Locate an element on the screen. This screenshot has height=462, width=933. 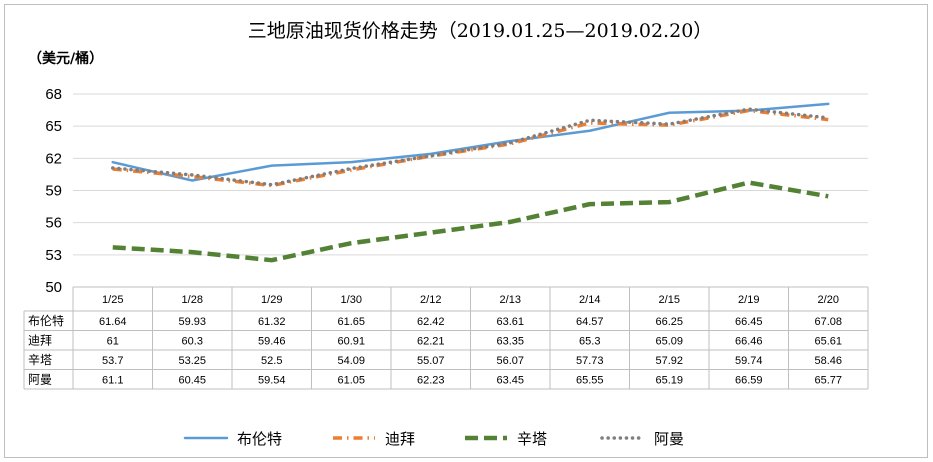
table-cell: 55.07 is located at coordinates (431, 361).